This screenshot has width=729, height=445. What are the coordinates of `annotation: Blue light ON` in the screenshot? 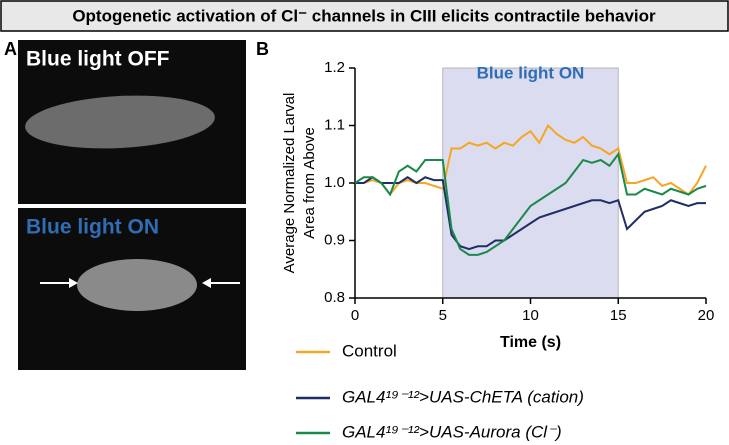 It's located at (531, 72).